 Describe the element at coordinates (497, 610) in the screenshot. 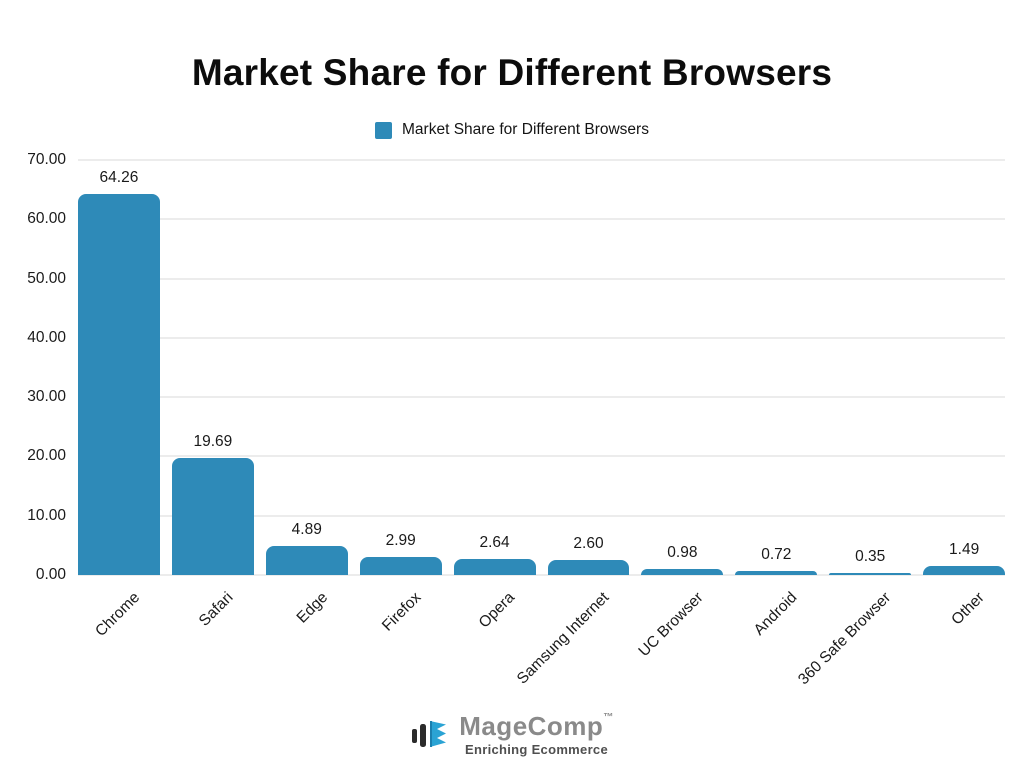

I see `x-axis-category-label: Opera` at that location.